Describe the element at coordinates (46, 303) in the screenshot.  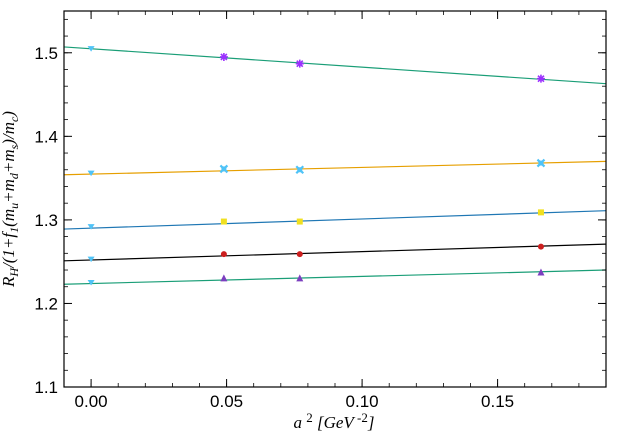
I see `y-tick-label: 1.2` at that location.